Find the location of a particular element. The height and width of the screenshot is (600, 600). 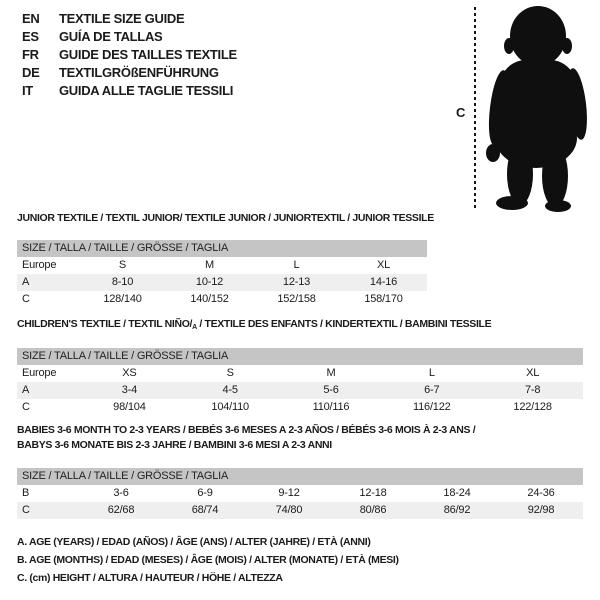

table-row-age: A 3-4 4-5 5-6 6-7 7-8 is located at coordinates (300, 390).